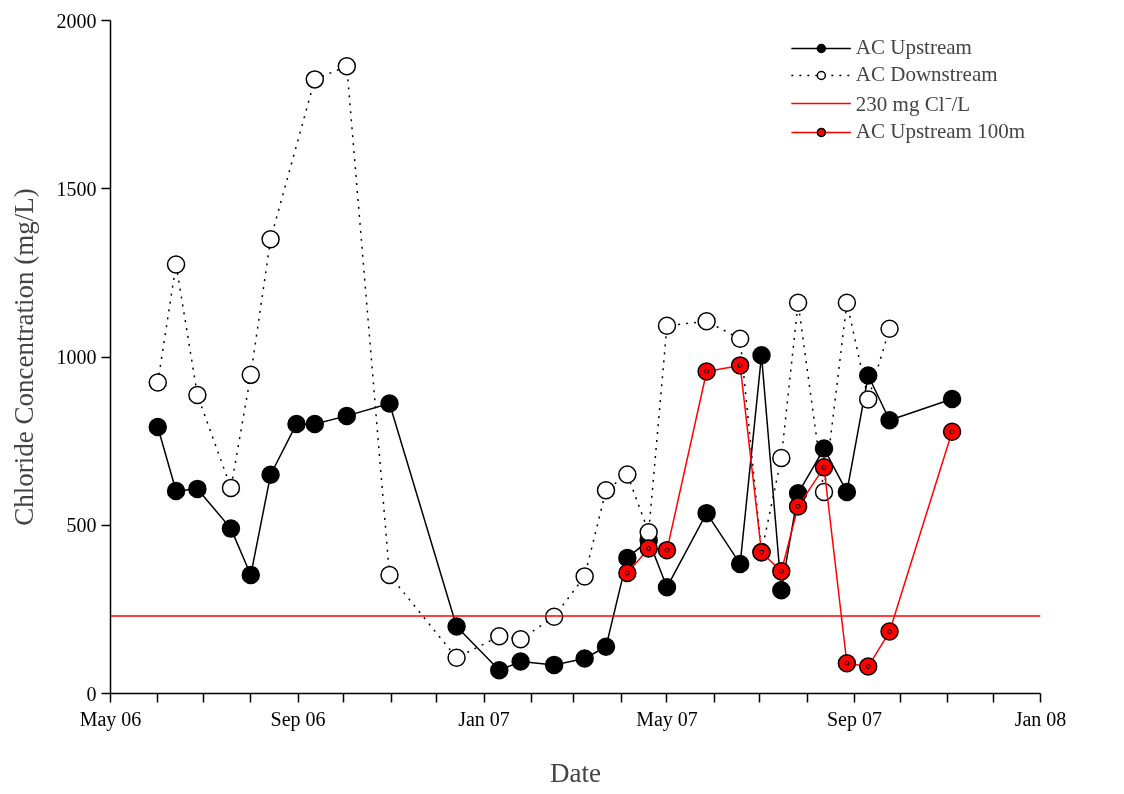 The height and width of the screenshot is (794, 1124). What do you see at coordinates (23, 357) in the screenshot?
I see `y-axis-title: Chloride Concentration (mg/L)` at bounding box center [23, 357].